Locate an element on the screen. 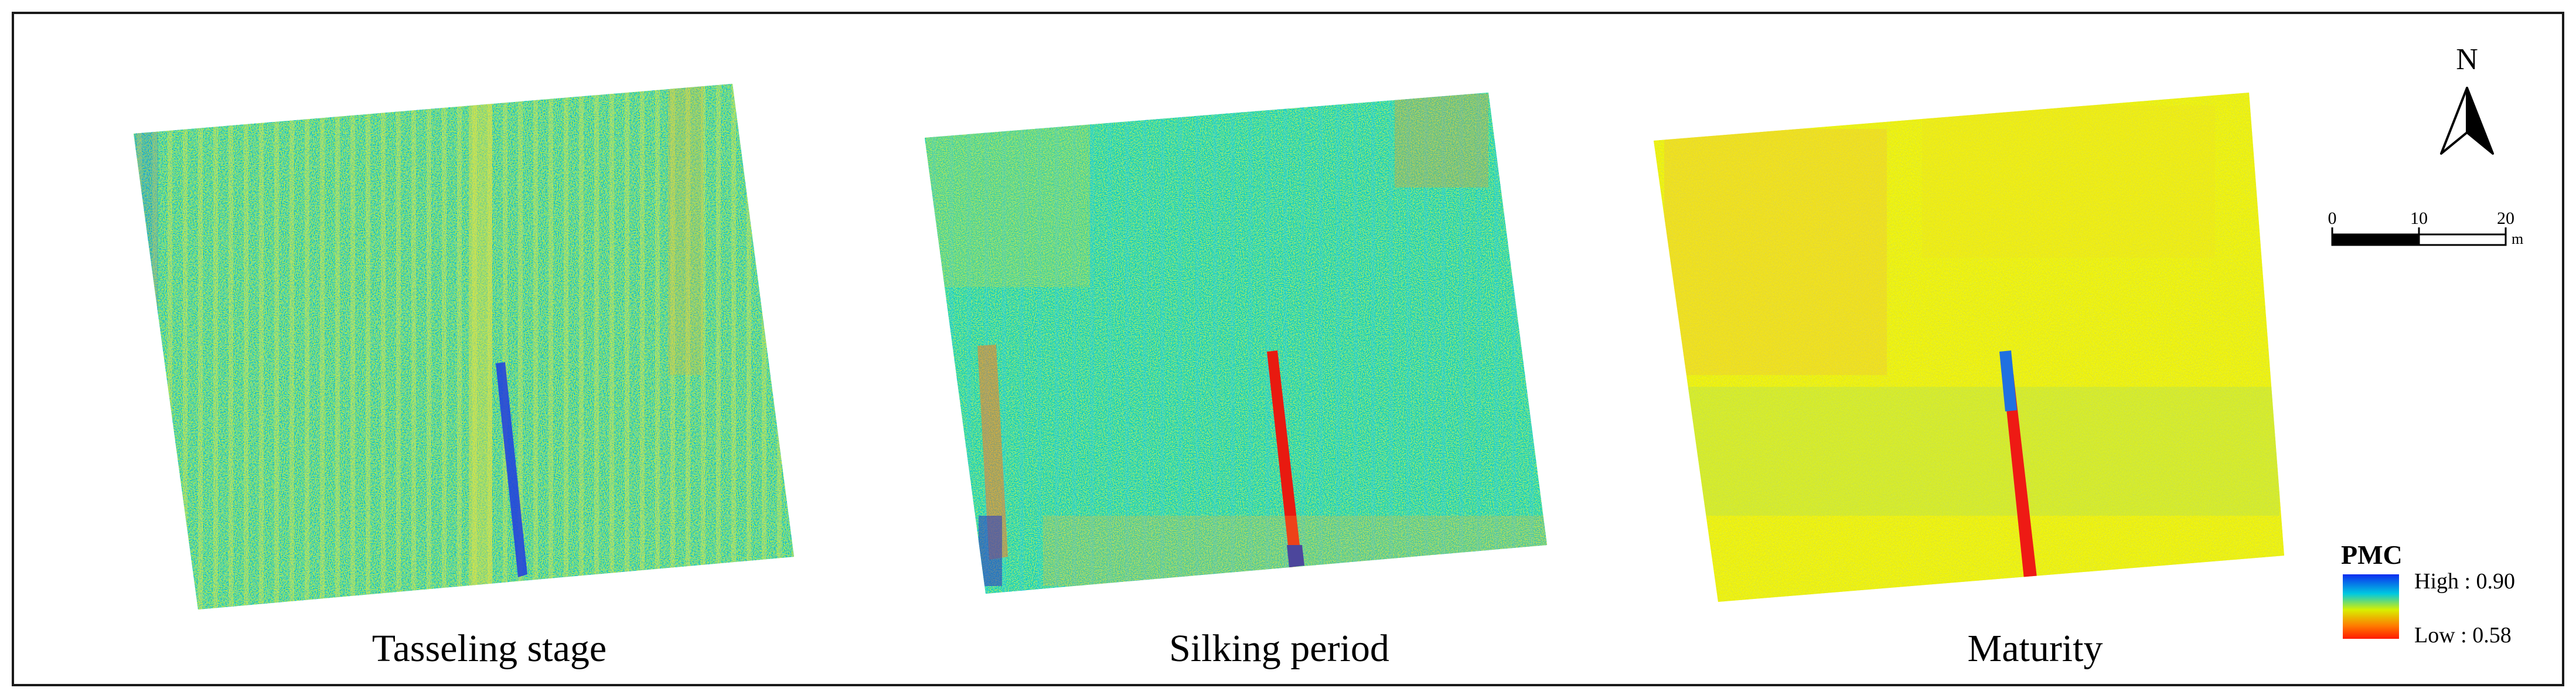  legend-color-ramp is located at coordinates (2371, 606).